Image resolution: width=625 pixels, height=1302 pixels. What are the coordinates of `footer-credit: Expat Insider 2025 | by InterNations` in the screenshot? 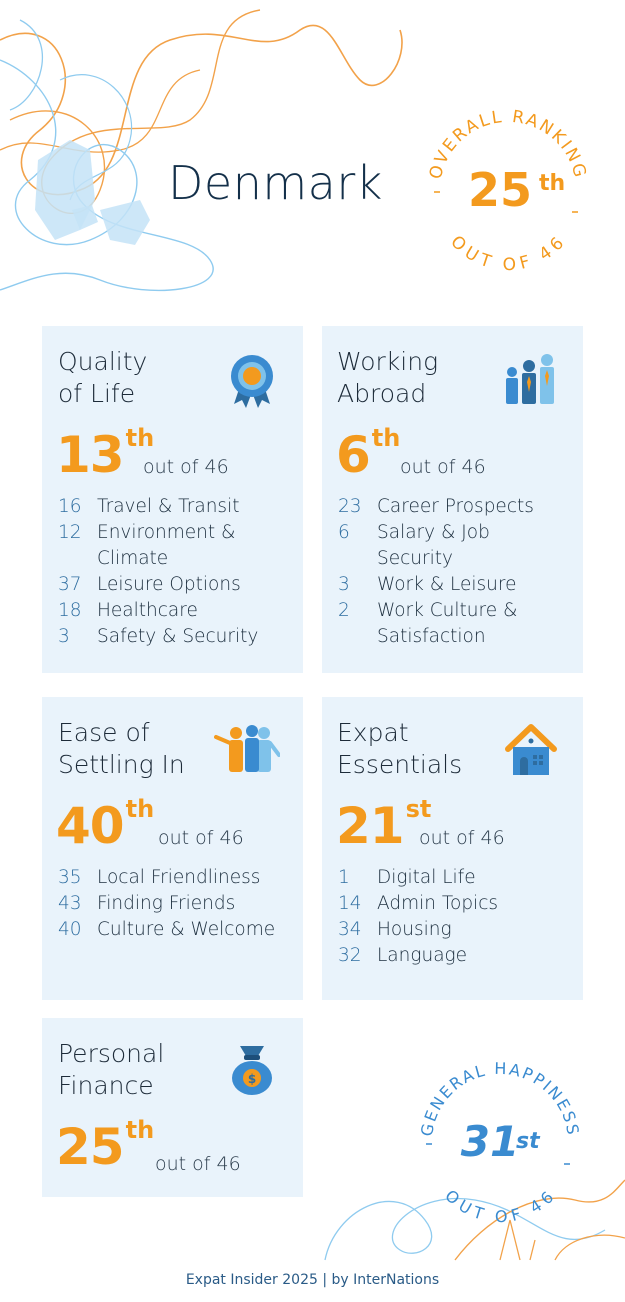 It's located at (312, 1280).